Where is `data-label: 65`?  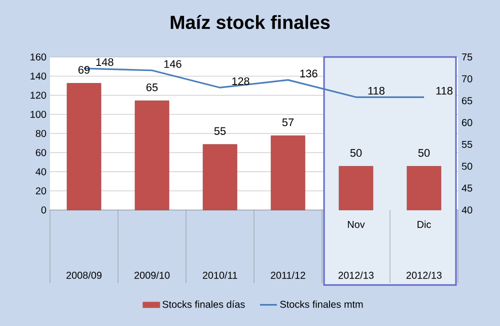
data-label: 65 is located at coordinates (152, 87).